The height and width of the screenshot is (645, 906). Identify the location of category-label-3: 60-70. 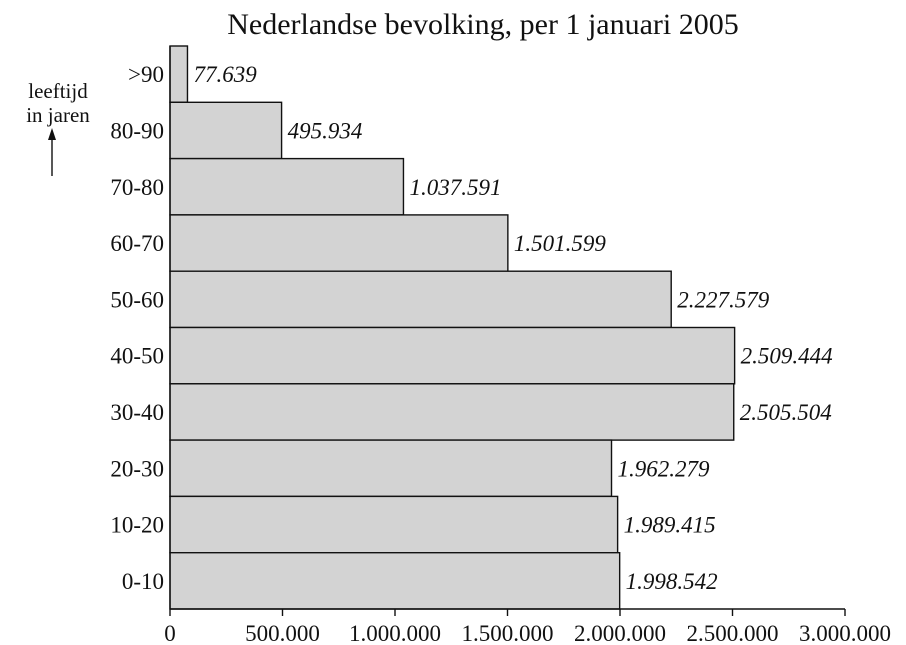
(137, 243).